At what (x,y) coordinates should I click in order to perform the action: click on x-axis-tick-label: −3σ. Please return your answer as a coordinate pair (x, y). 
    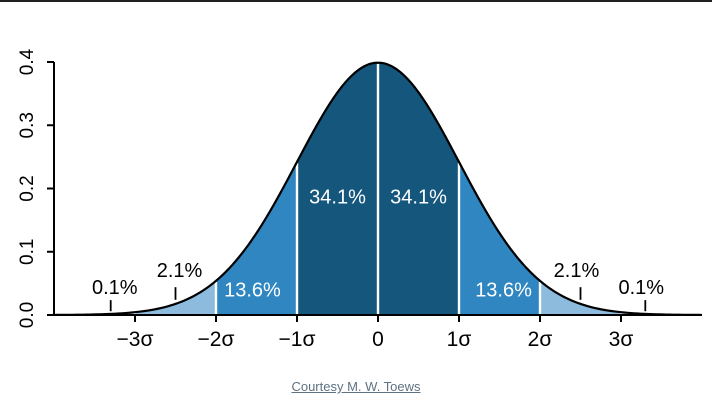
    Looking at the image, I should click on (135, 339).